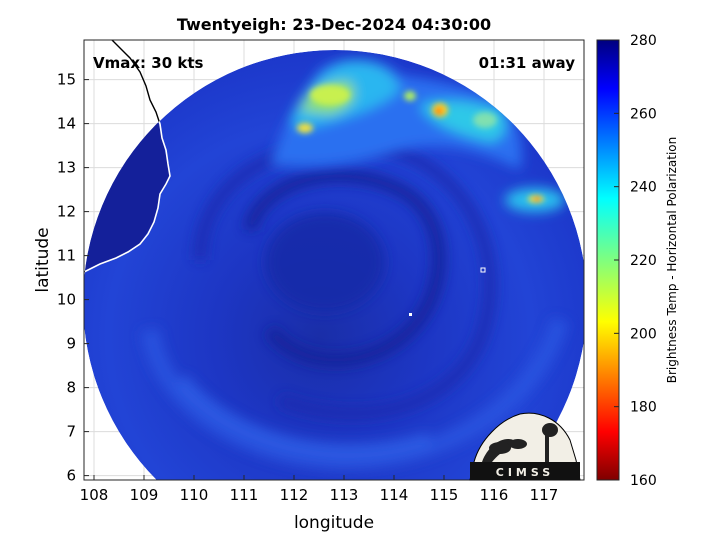 The image size is (720, 540). What do you see at coordinates (43, 259) in the screenshot?
I see `y-axis-label: latitude` at bounding box center [43, 259].